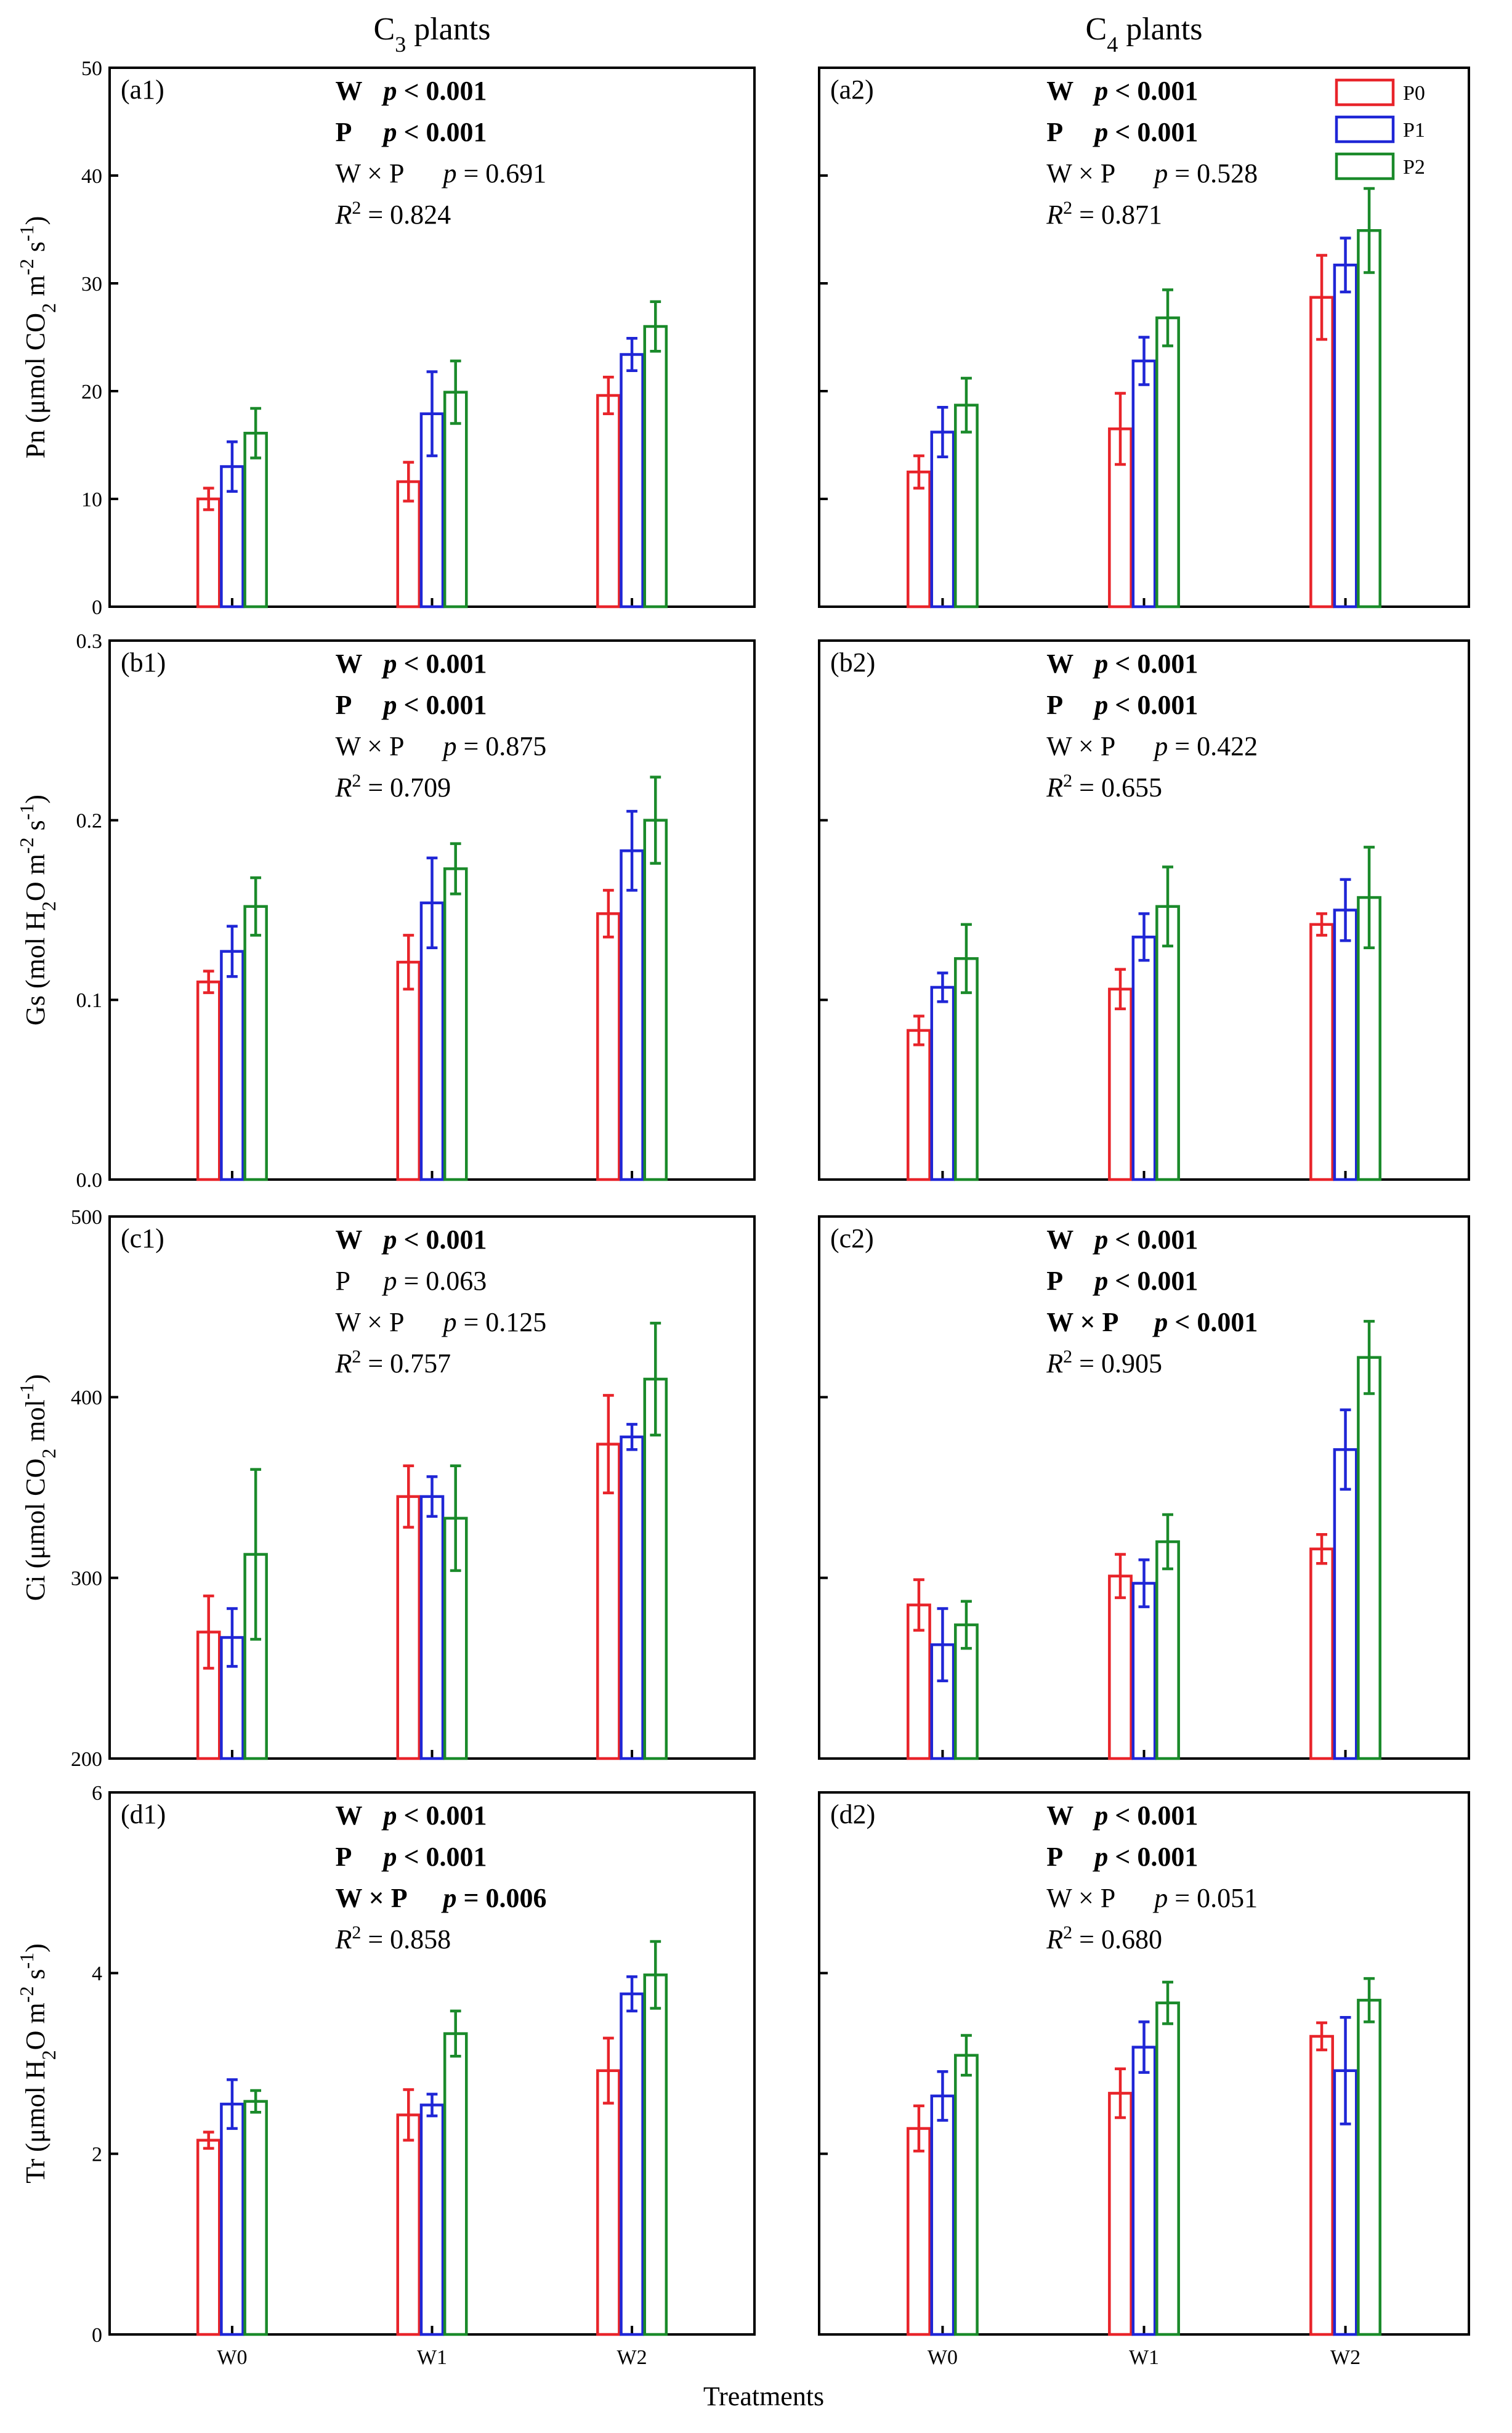  What do you see at coordinates (142, 90) in the screenshot?
I see `panel-label: (a1)` at bounding box center [142, 90].